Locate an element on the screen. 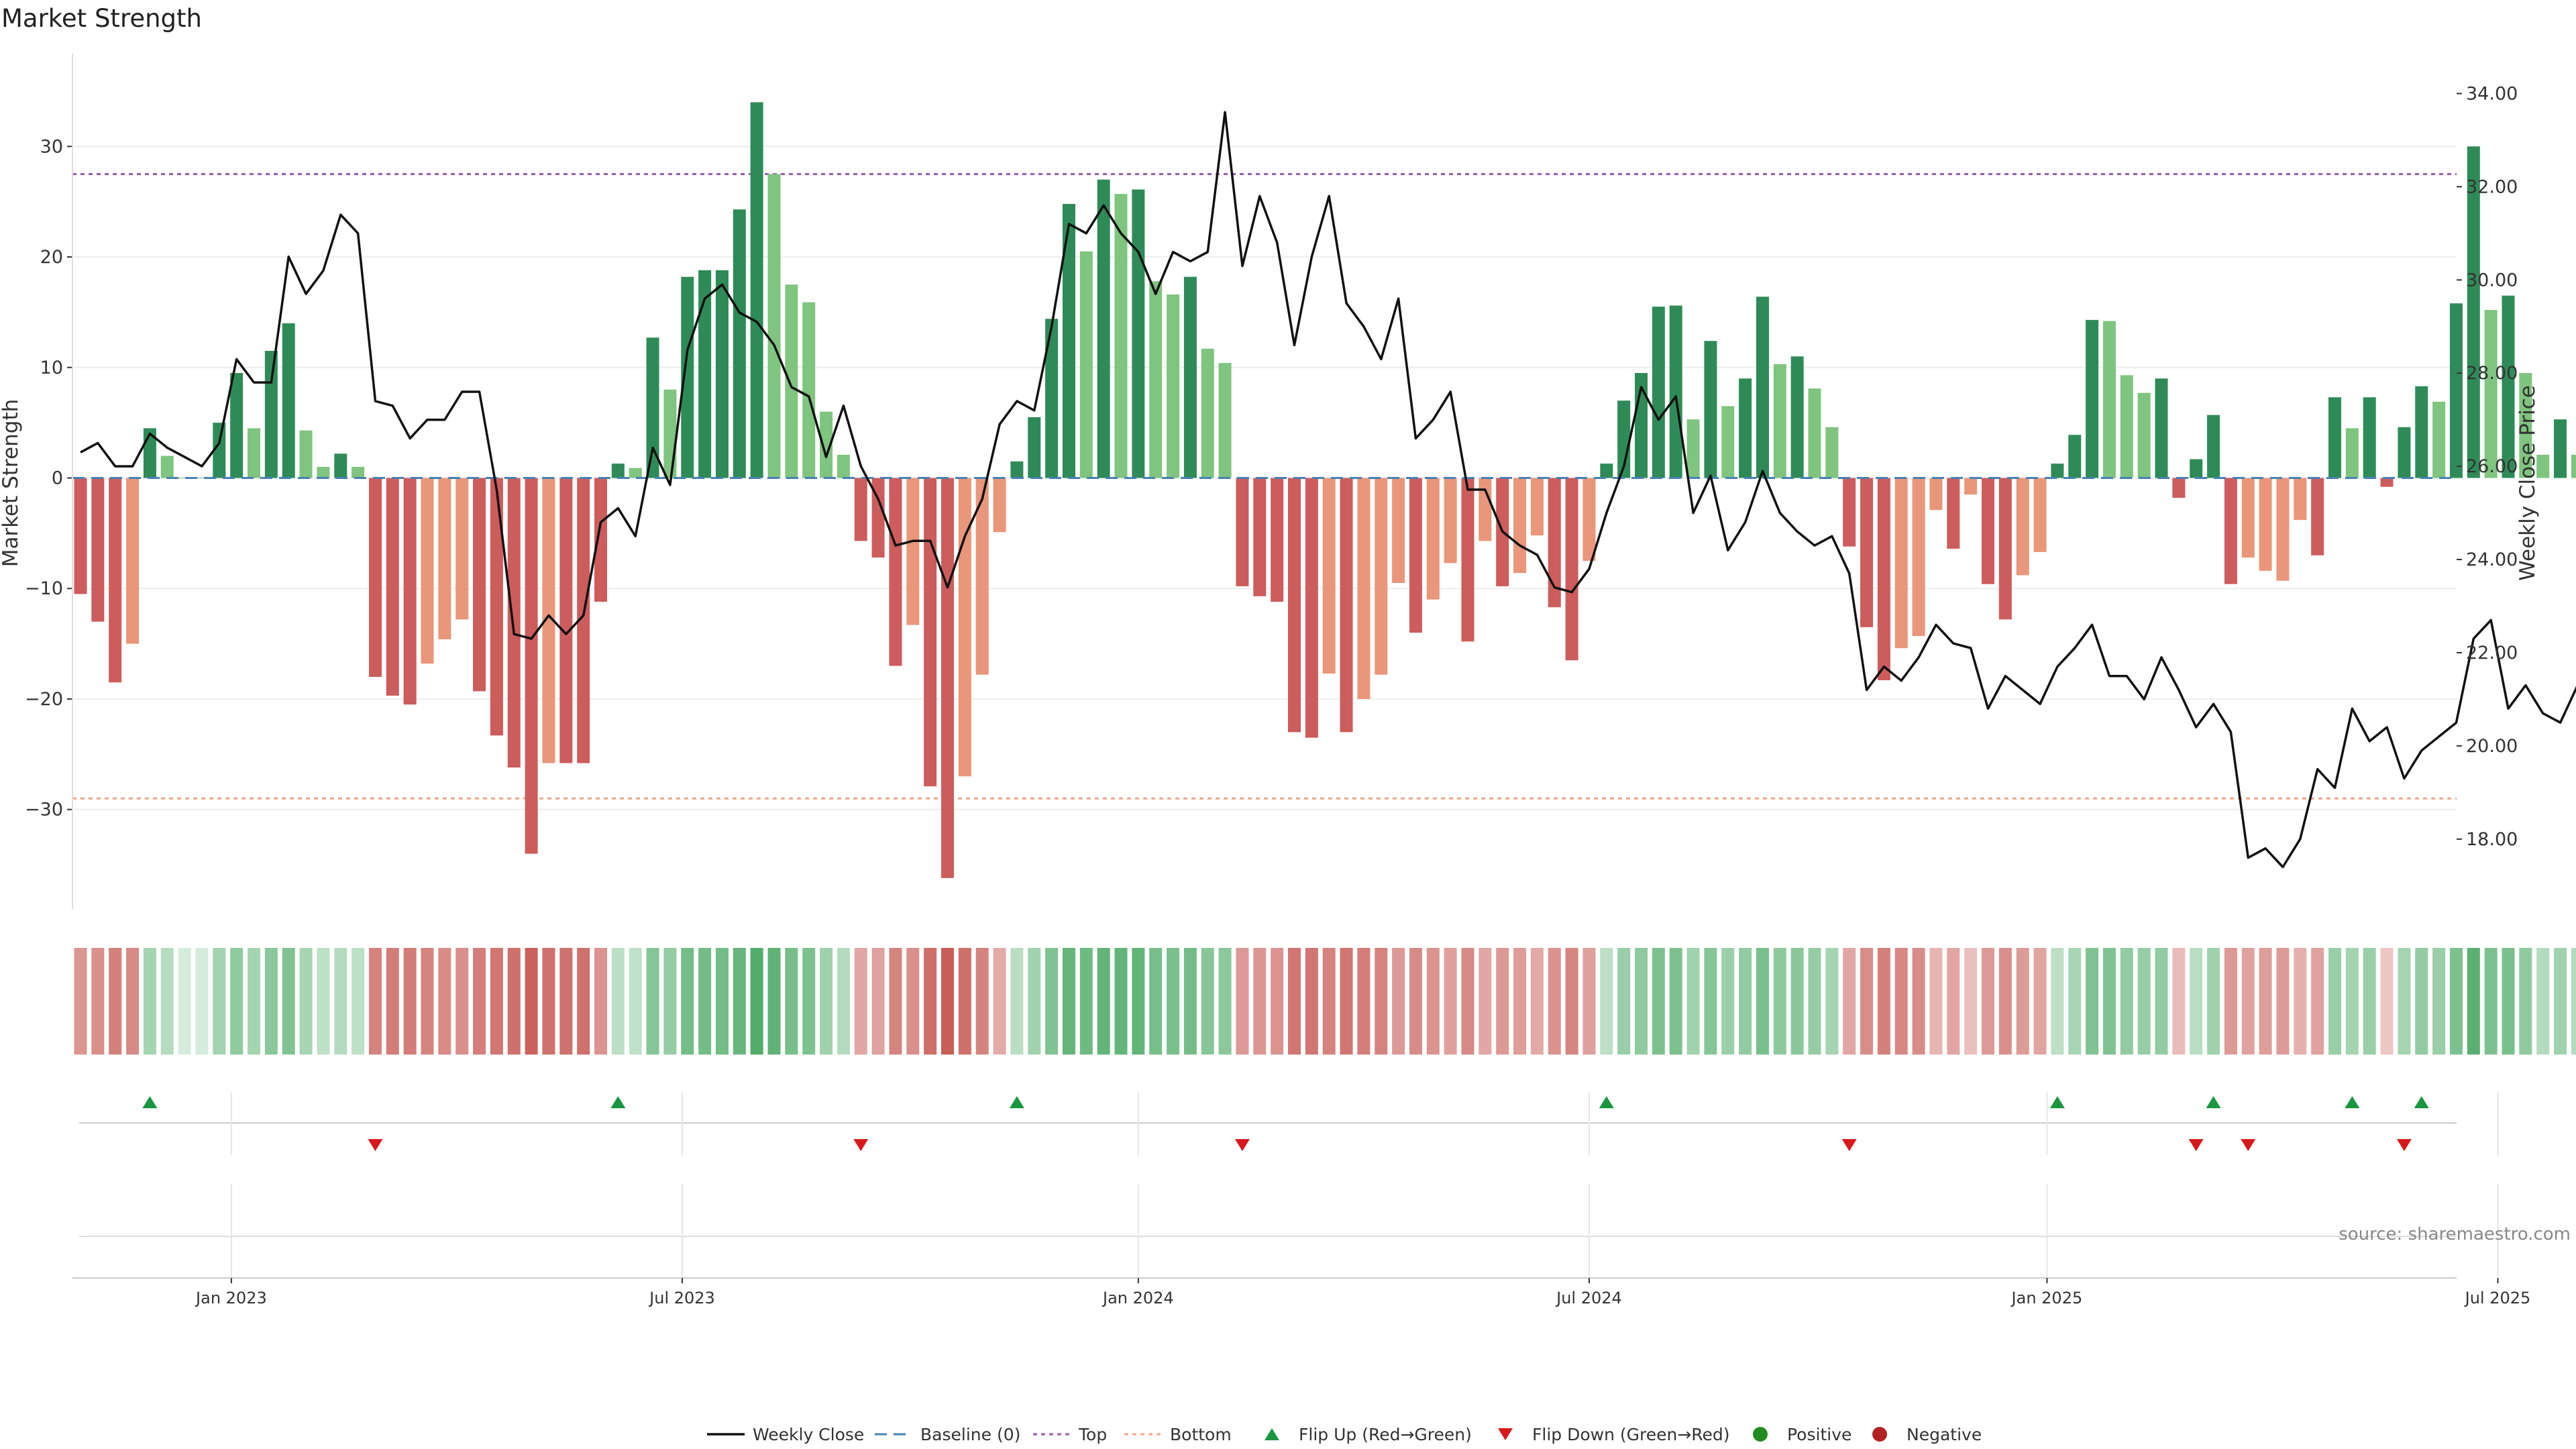 The height and width of the screenshot is (1449, 2576). right-tick-label: 34.00 is located at coordinates (2492, 93).